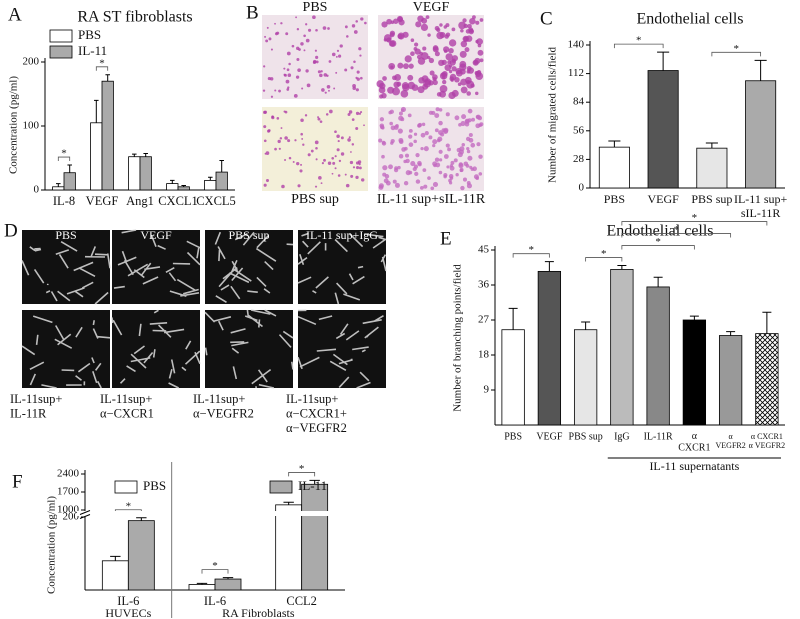 The width and height of the screenshot is (800, 619). Describe the element at coordinates (614, 199) in the screenshot. I see `x-tick-label: PBS` at that location.